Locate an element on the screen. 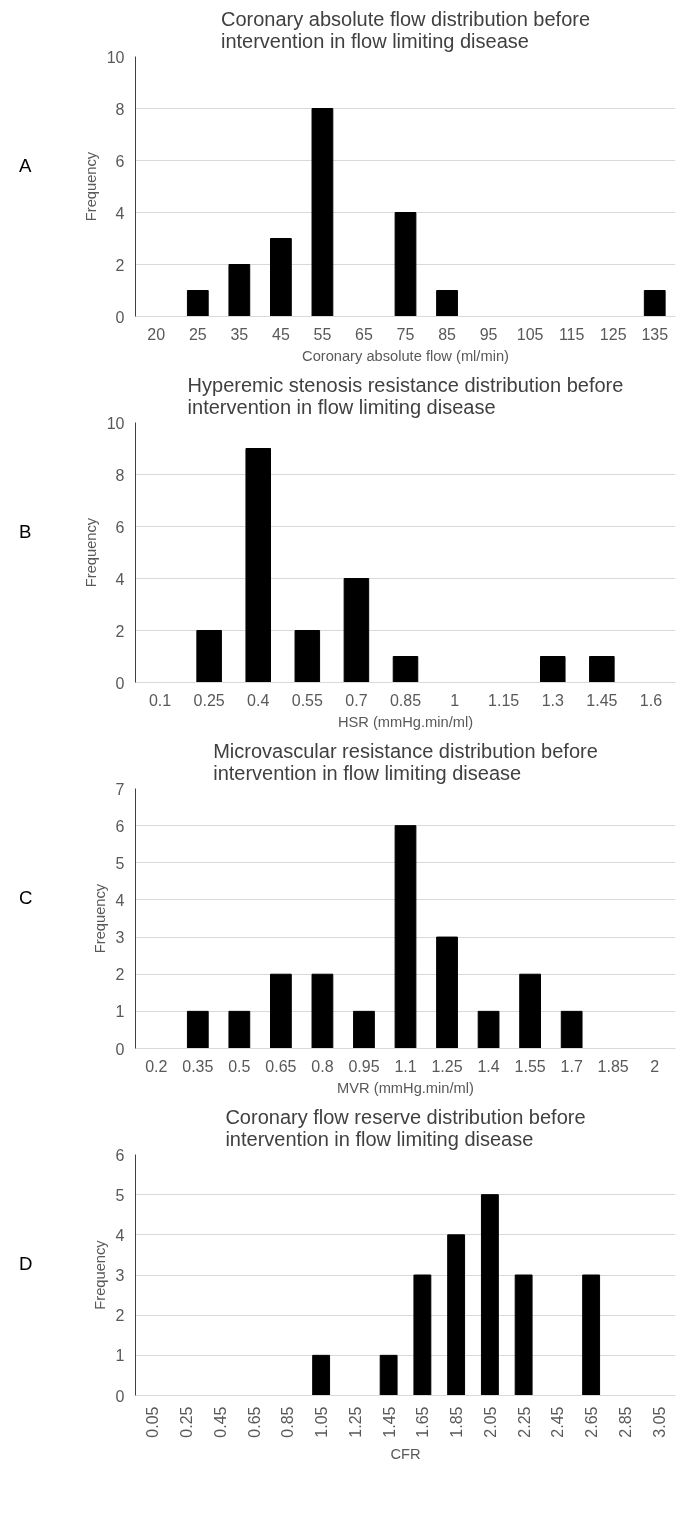 This screenshot has height=1517, width=699. chart-title: Coronary absolute flow distribution before intervention in flow limiting disease is located at coordinates (405, 29).